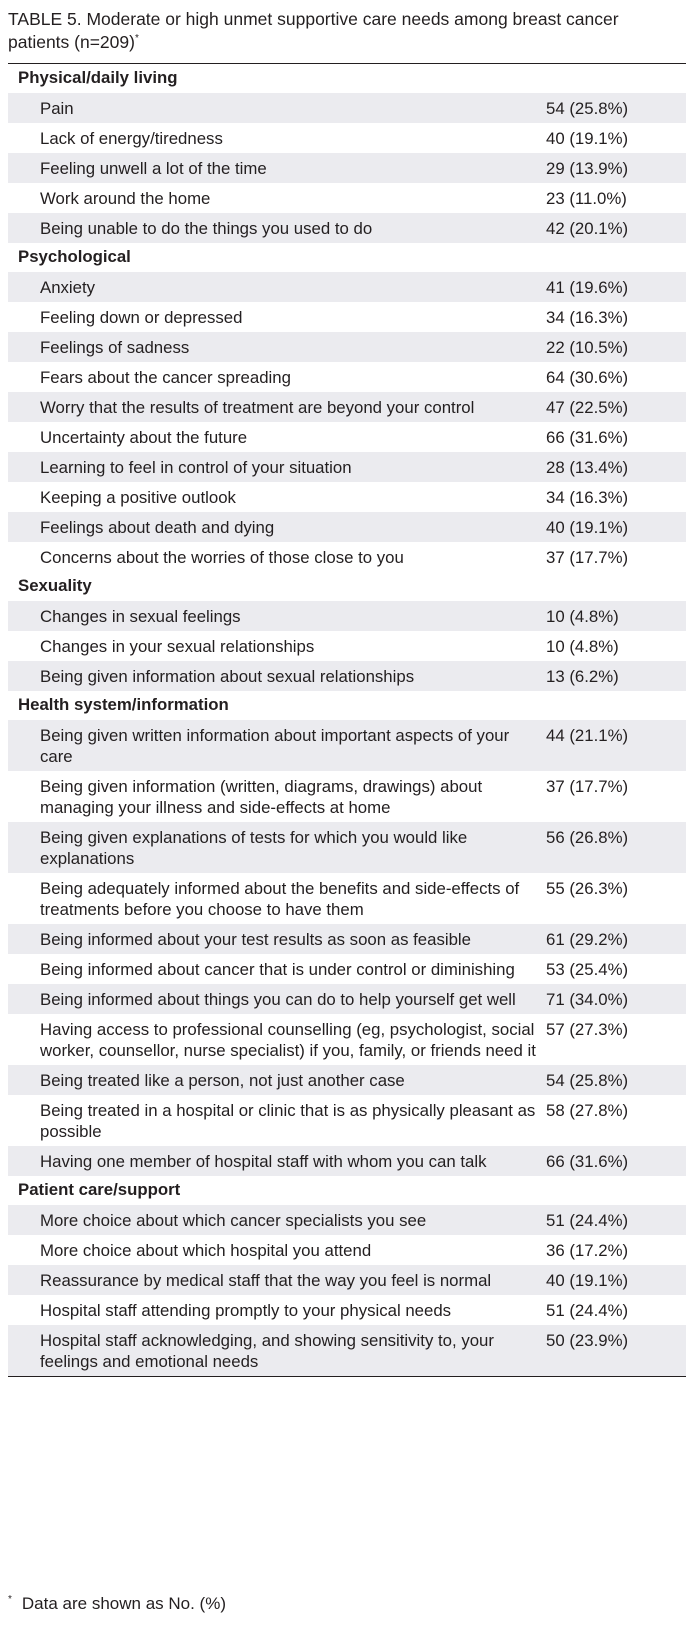 This screenshot has height=1627, width=694. Describe the element at coordinates (177, 646) in the screenshot. I see `need-item-label: Changes in your sexual relationships` at that location.